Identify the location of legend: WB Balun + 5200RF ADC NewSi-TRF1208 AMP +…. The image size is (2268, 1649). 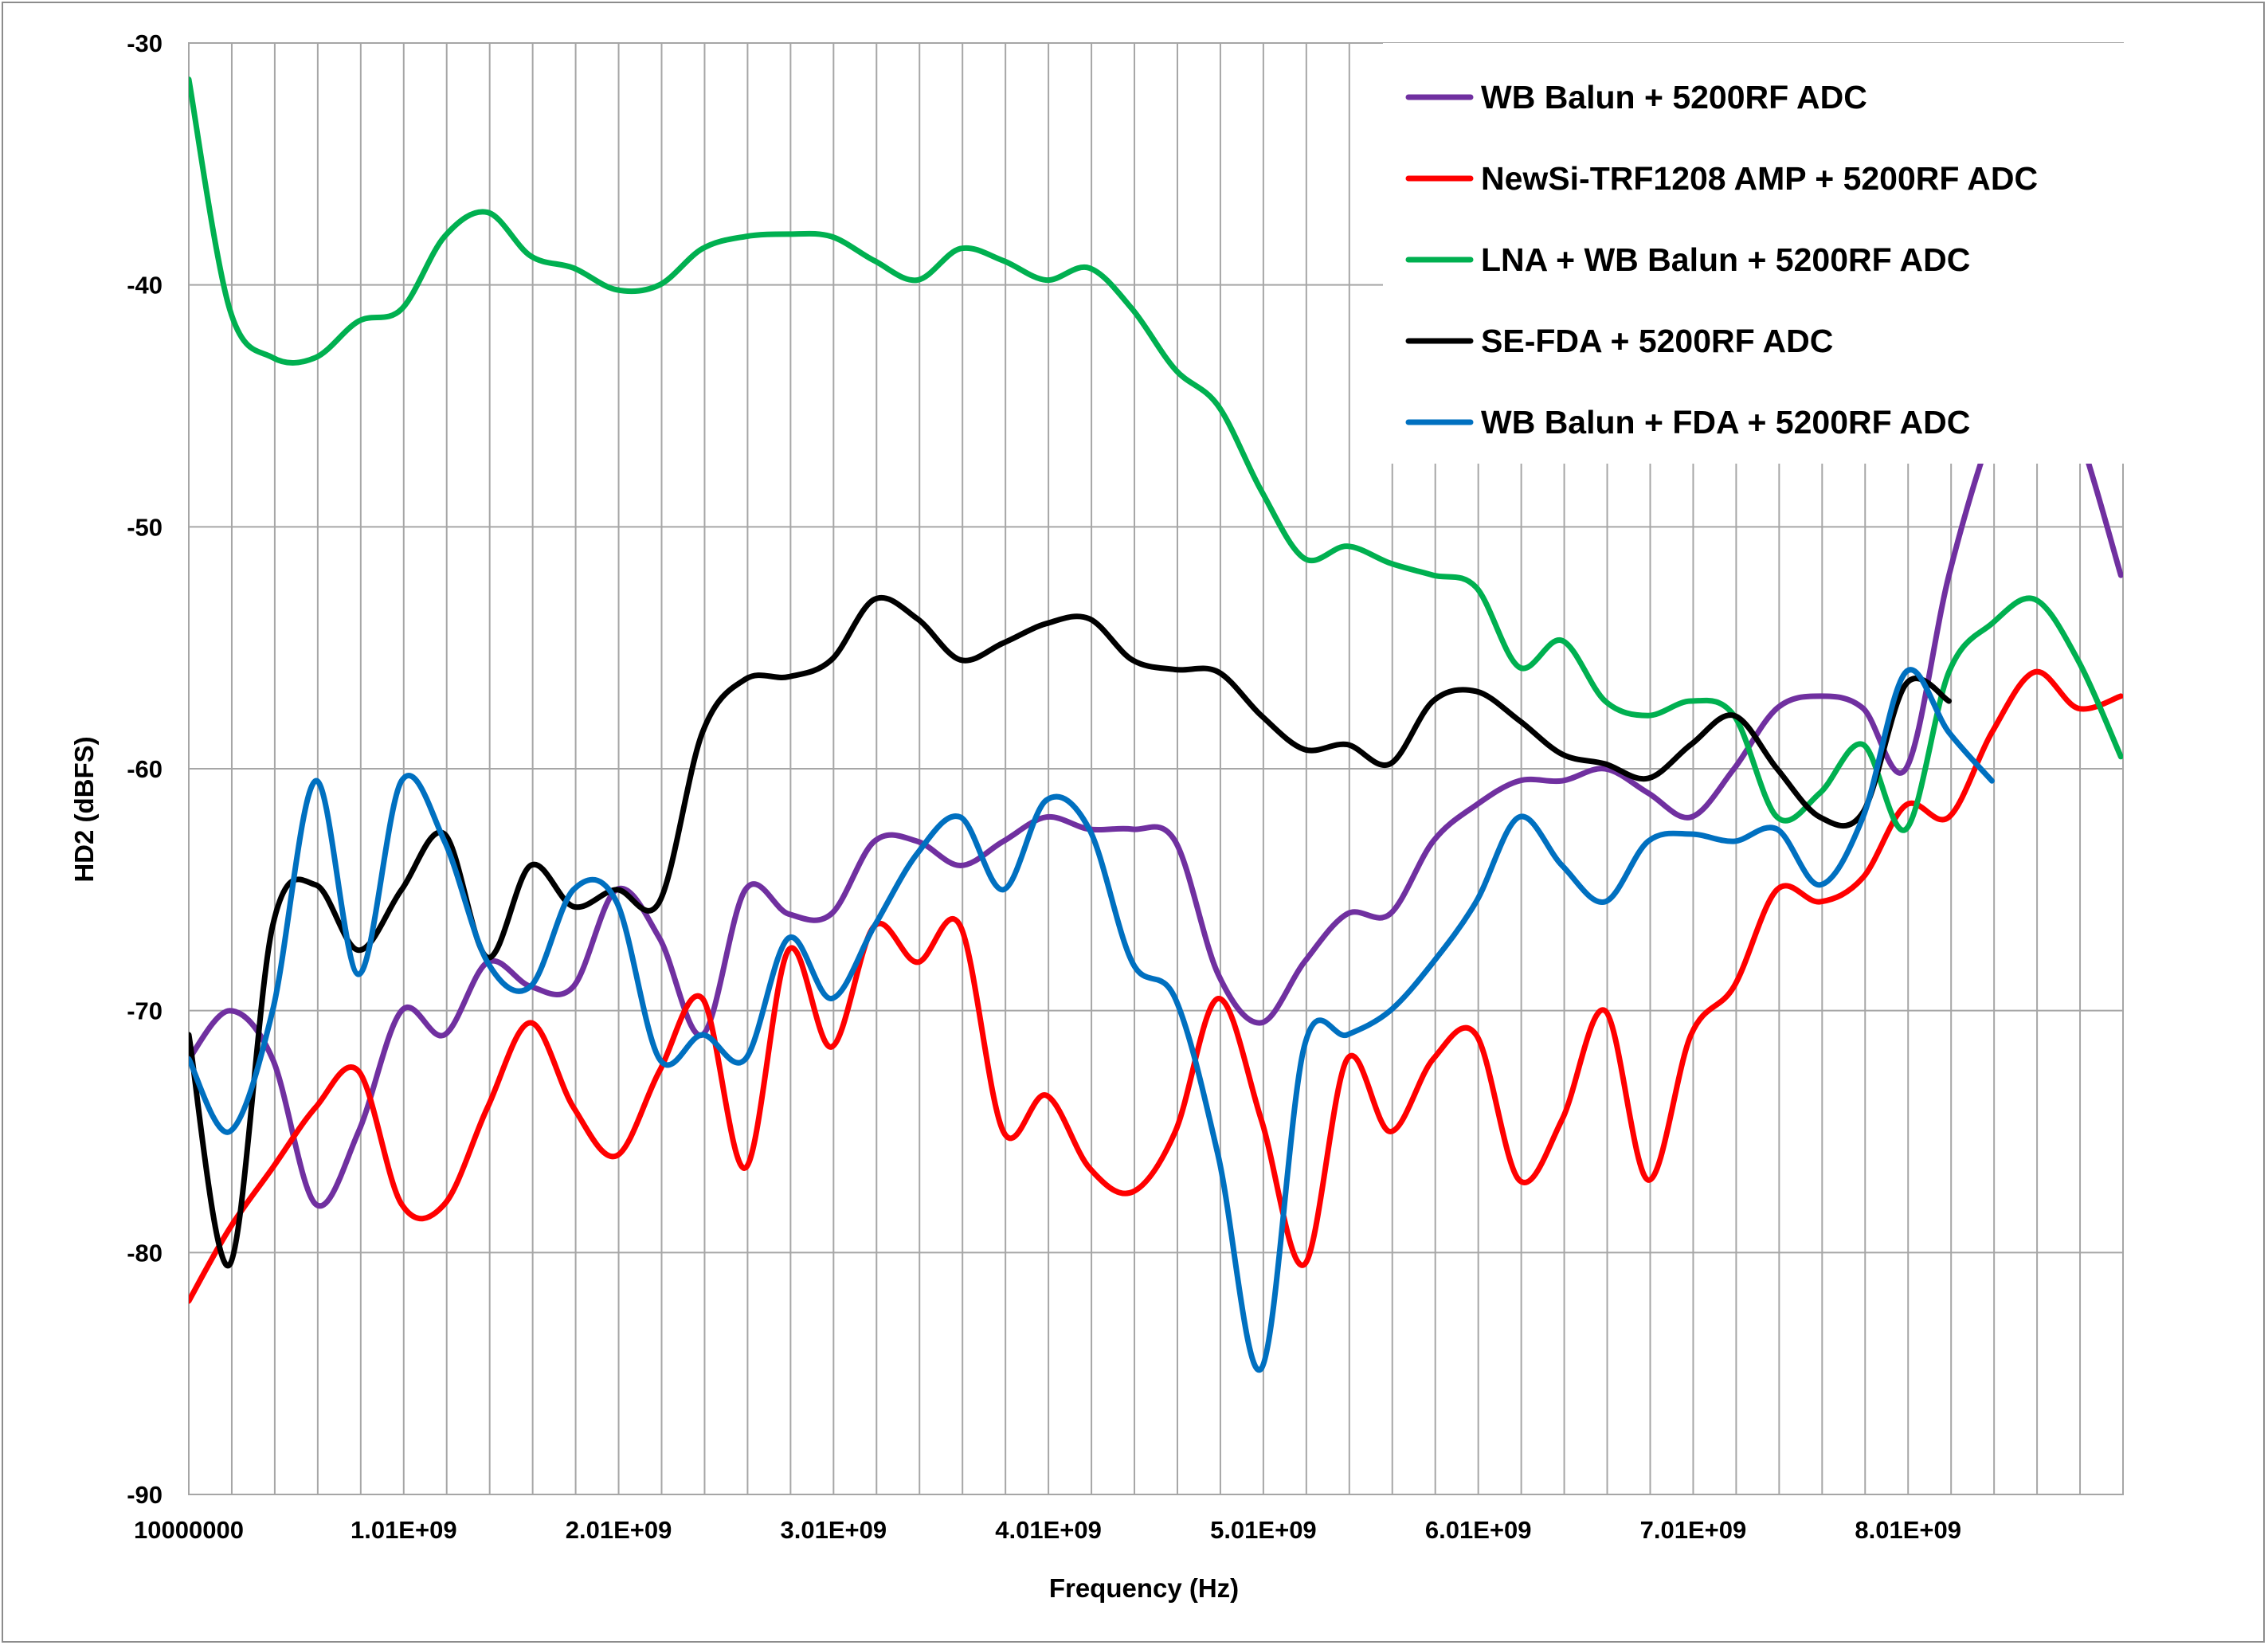
(1800, 253).